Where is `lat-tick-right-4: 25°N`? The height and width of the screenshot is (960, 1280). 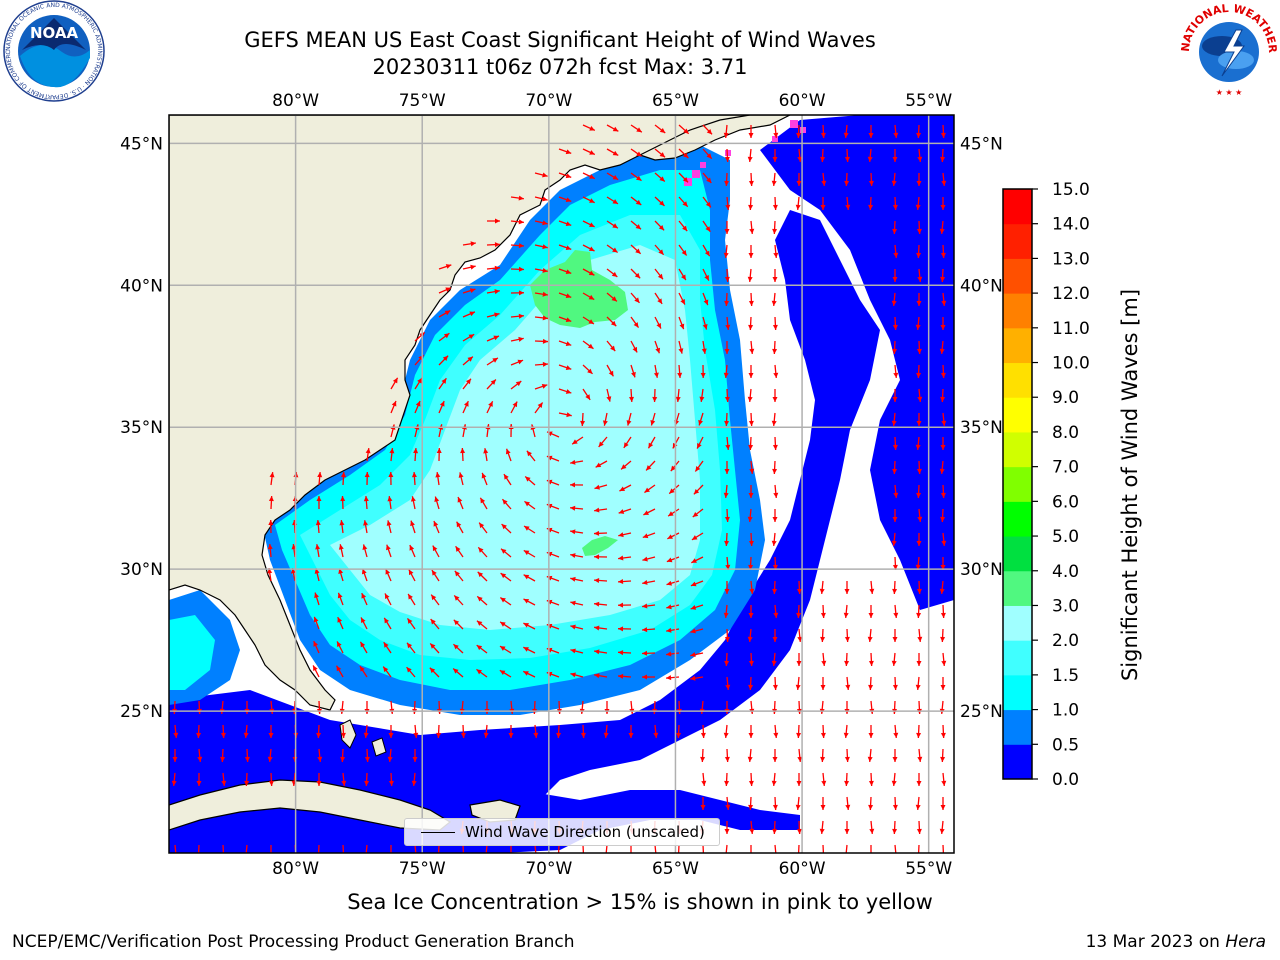 lat-tick-right-4: 25°N is located at coordinates (981, 712).